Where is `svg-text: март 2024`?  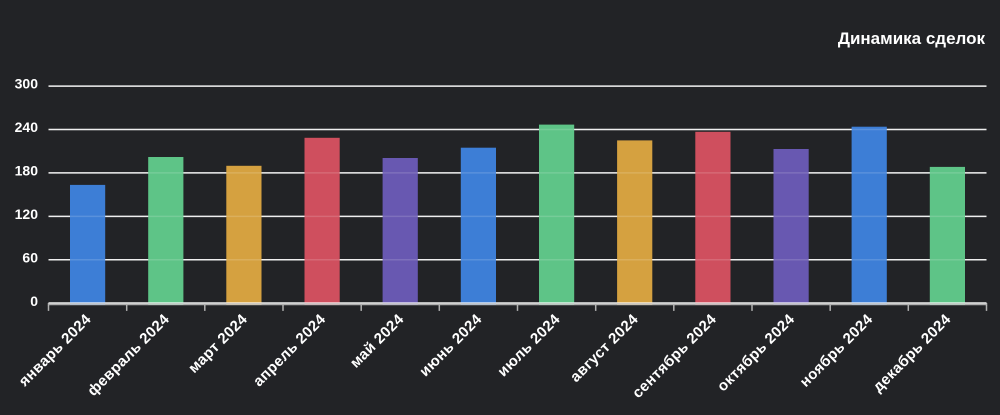 svg-text: март 2024 is located at coordinates (218, 344).